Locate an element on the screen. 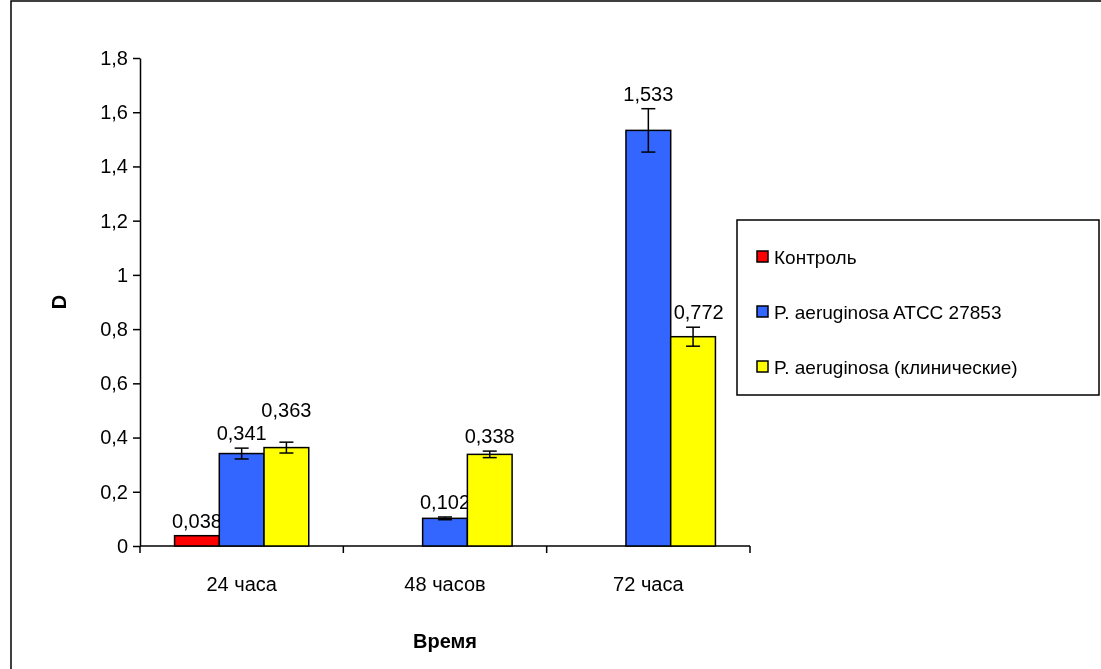 Image resolution: width=1101 pixels, height=669 pixels. data-label: 0,363 is located at coordinates (286, 410).